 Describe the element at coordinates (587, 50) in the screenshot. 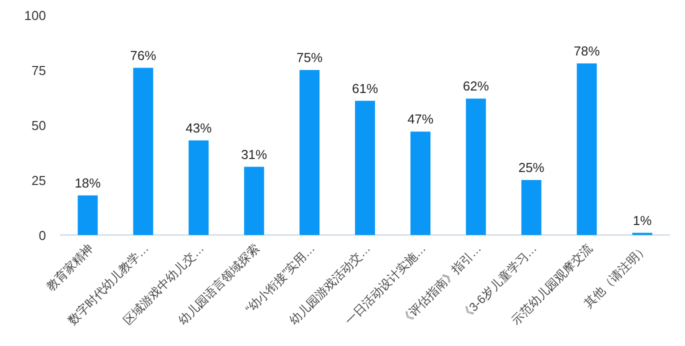

I see `data-label: 78%` at that location.